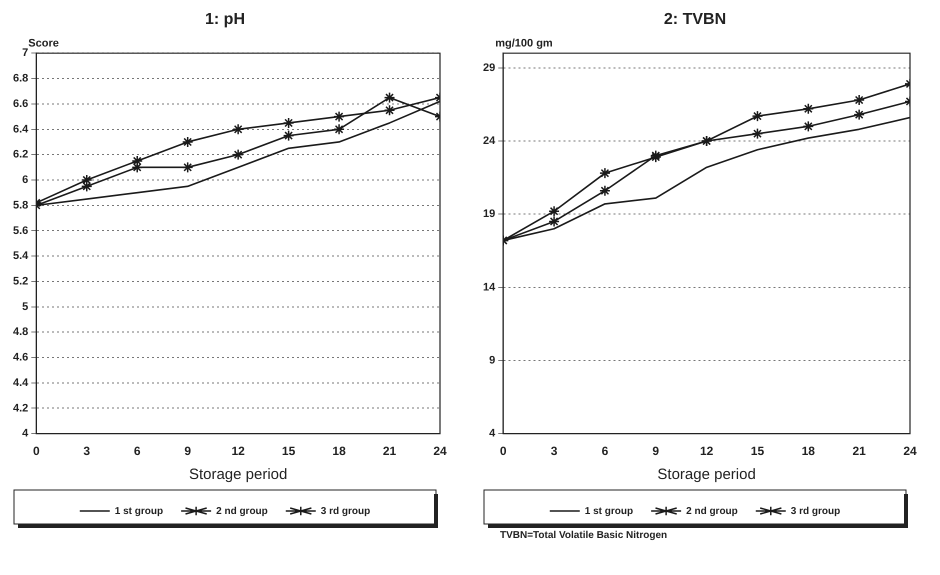 This screenshot has width=940, height=575. Describe the element at coordinates (524, 44) in the screenshot. I see `y-axis-title: mg/100 gm` at that location.